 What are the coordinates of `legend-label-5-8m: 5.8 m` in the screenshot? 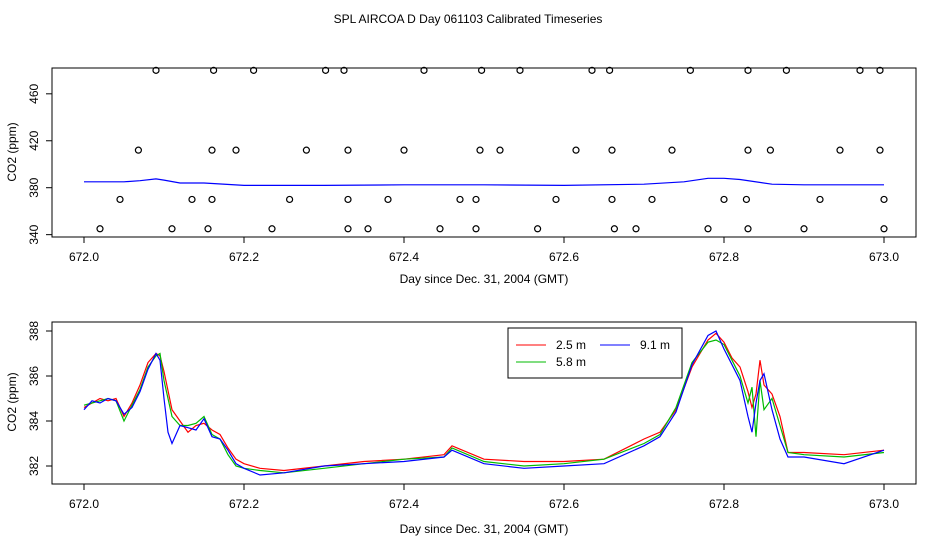 It's located at (571, 362).